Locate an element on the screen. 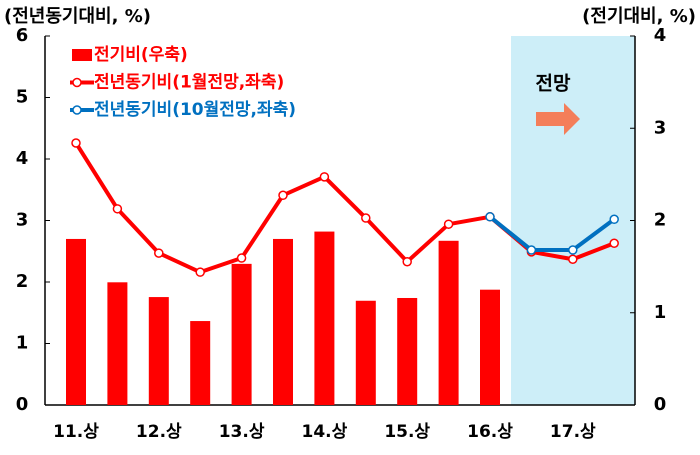 Image resolution: width=700 pixels, height=455 pixels. y-tick-label: 0 is located at coordinates (22, 404).